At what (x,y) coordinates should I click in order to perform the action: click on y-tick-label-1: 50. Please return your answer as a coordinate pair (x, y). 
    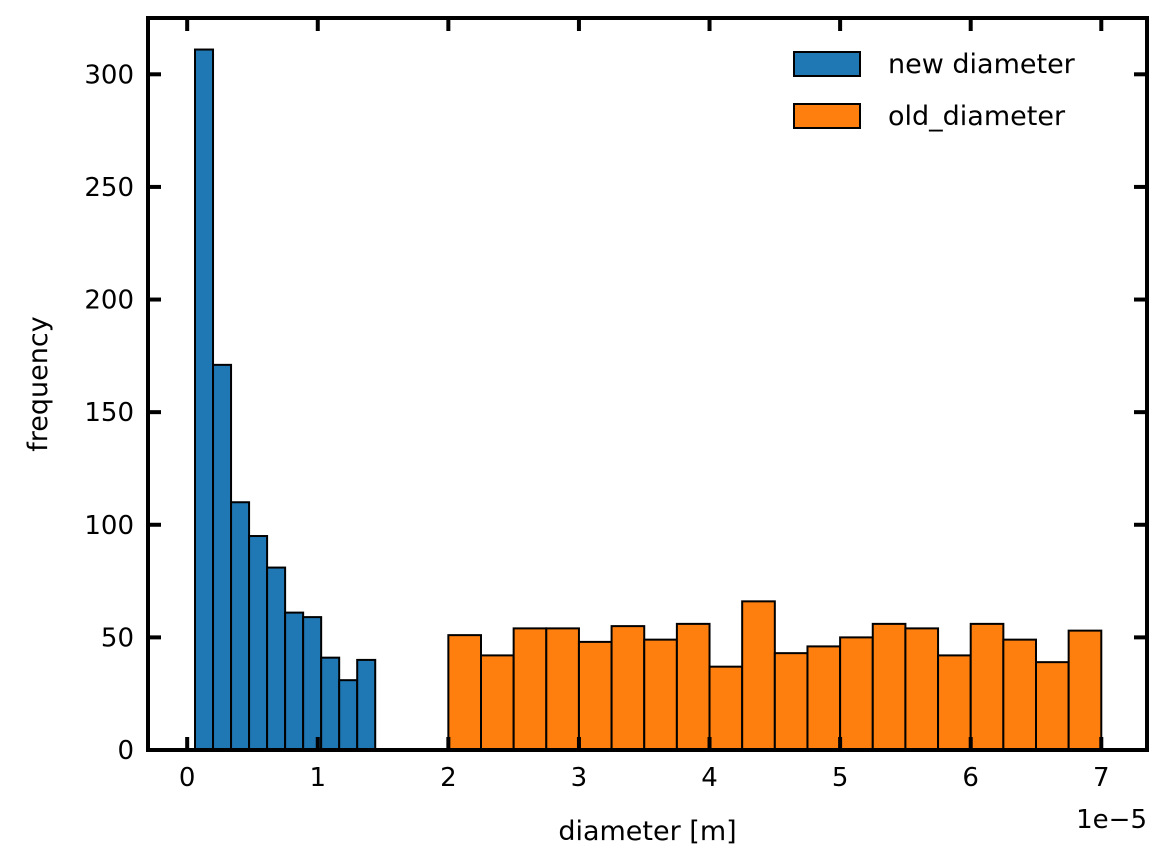
    Looking at the image, I should click on (117, 638).